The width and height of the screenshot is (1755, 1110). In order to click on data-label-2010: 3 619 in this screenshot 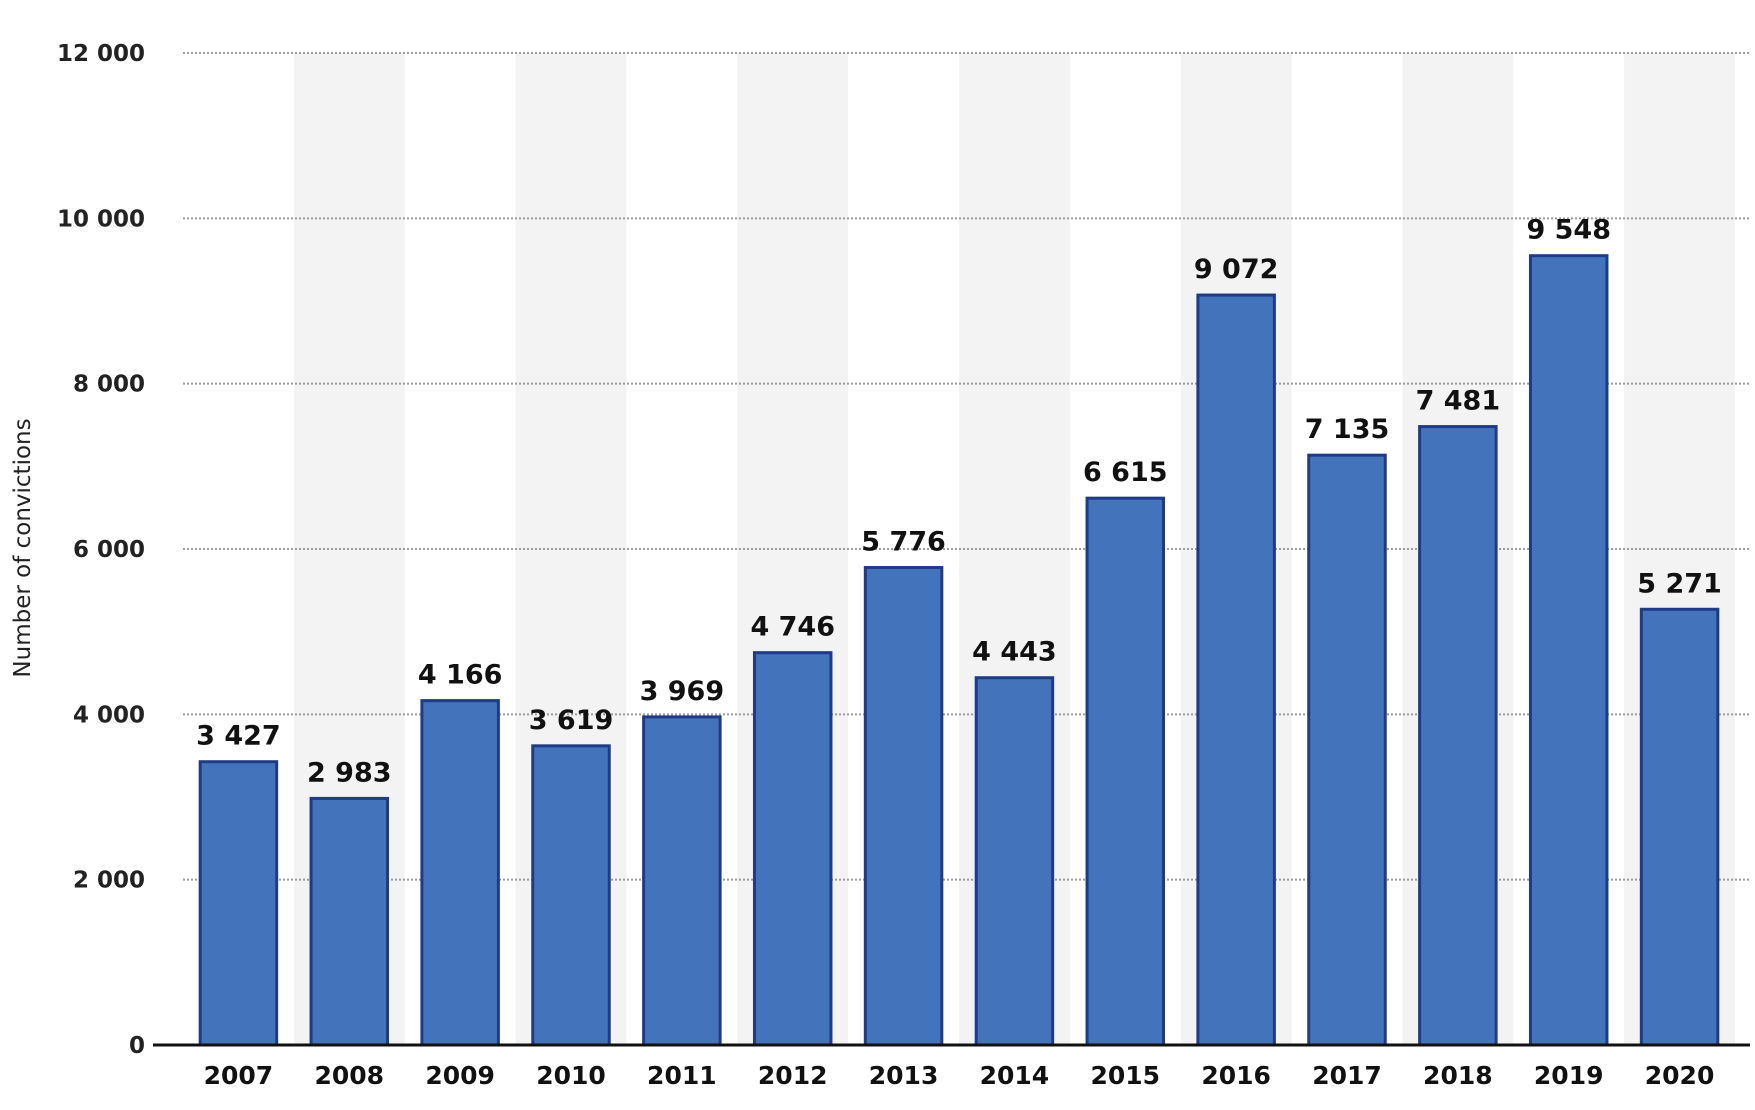, I will do `click(571, 720)`.